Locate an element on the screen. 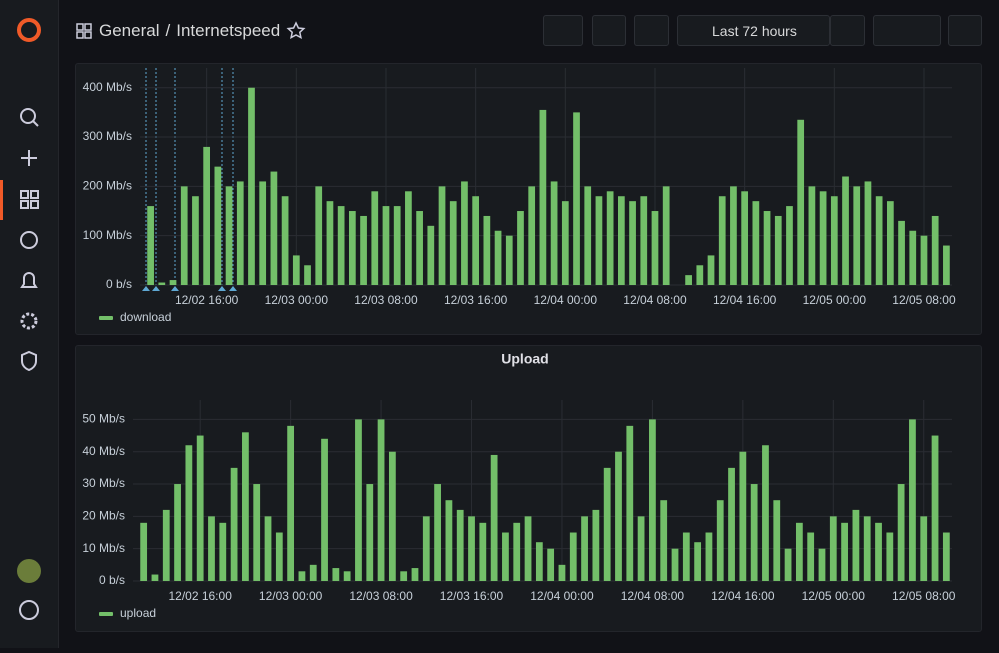 This screenshot has width=999, height=653. dashboard-title: Internetspeed is located at coordinates (228, 30).